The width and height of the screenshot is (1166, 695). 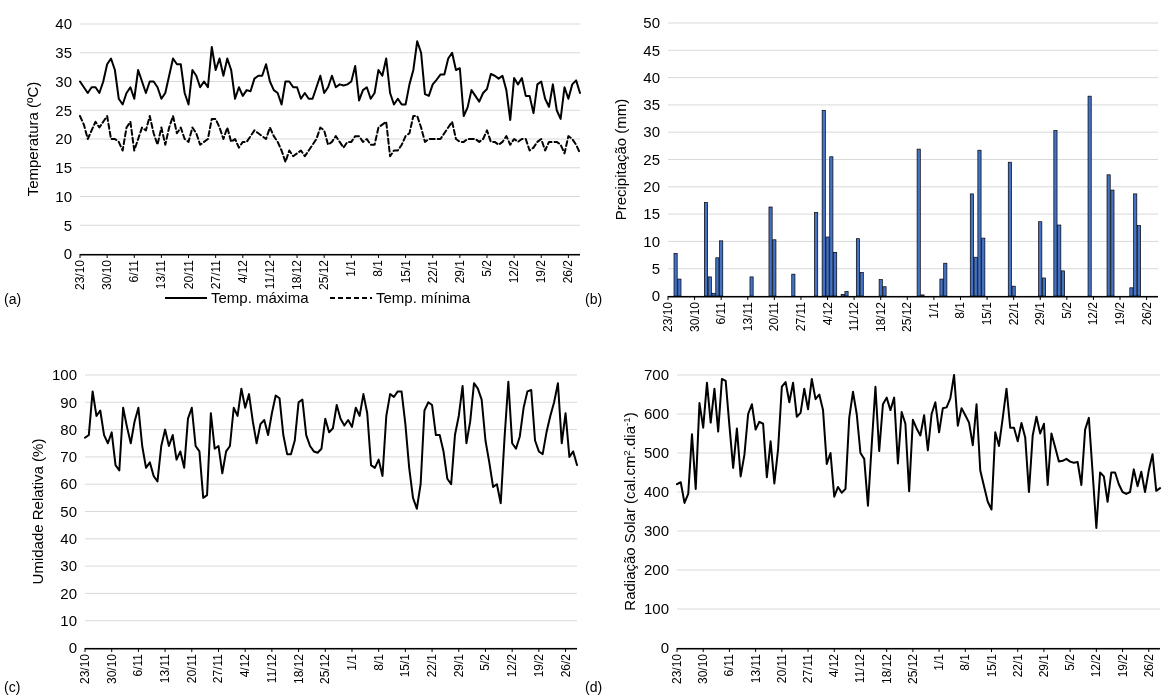 I want to click on y-axis-title: Temperatura (ºC), so click(x=32, y=139).